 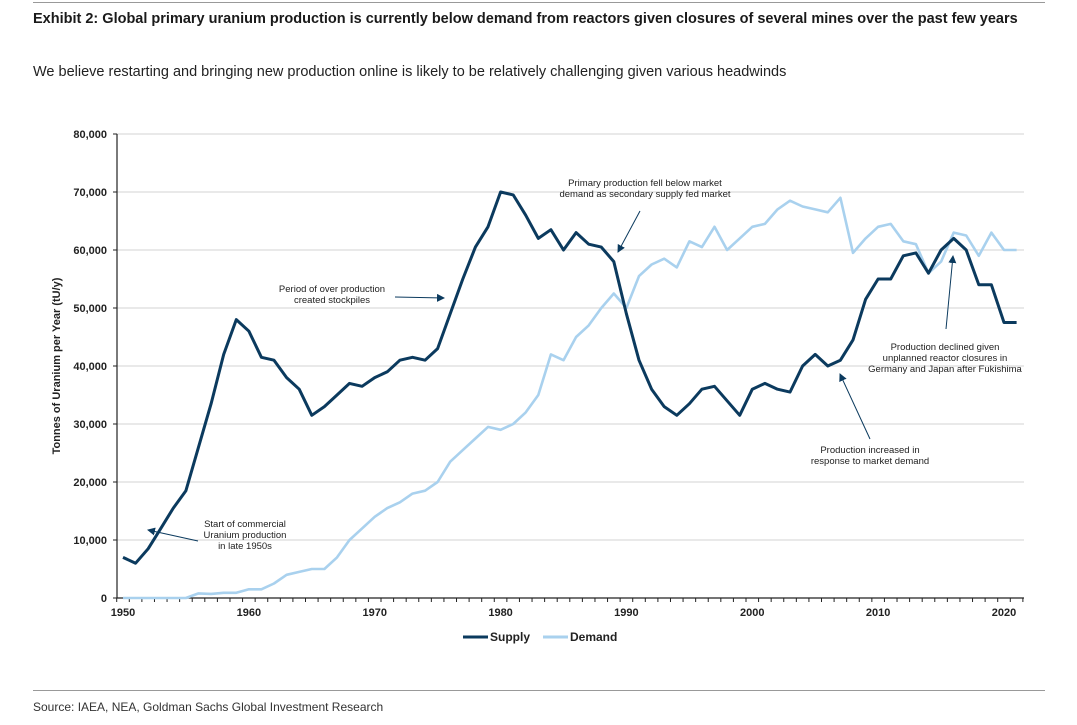 I want to click on x-tick-label: 1990, so click(x=626, y=613).